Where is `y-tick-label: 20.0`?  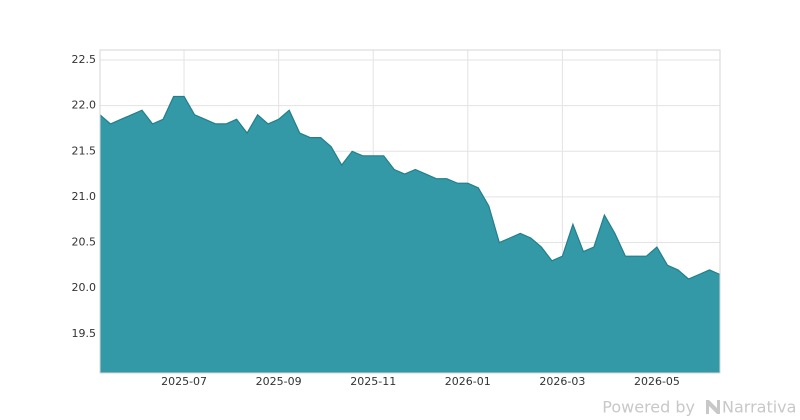 y-tick-label: 20.0 is located at coordinates (84, 287).